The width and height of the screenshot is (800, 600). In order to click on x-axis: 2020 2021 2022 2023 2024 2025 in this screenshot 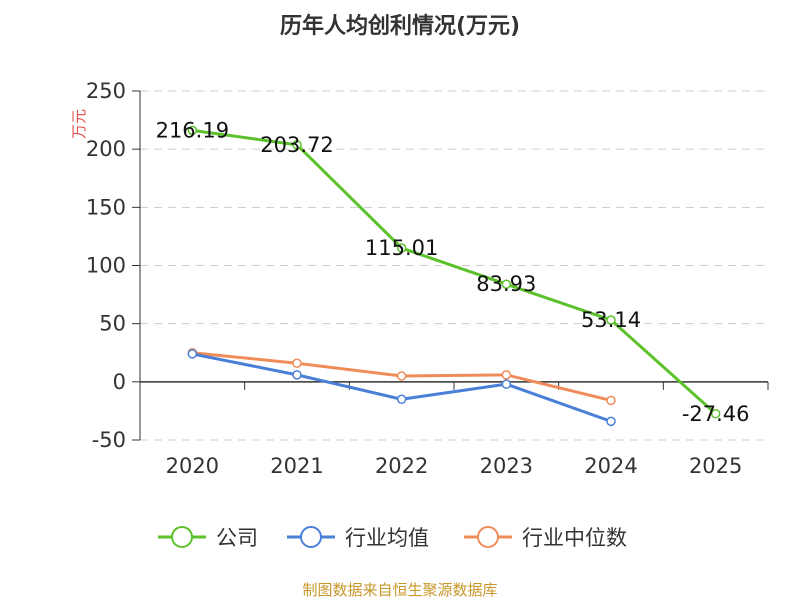, I will do `click(454, 429)`.